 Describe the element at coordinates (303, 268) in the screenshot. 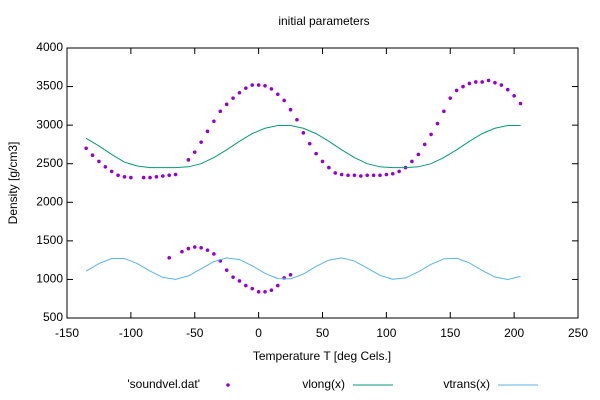

I see `series-line` at that location.